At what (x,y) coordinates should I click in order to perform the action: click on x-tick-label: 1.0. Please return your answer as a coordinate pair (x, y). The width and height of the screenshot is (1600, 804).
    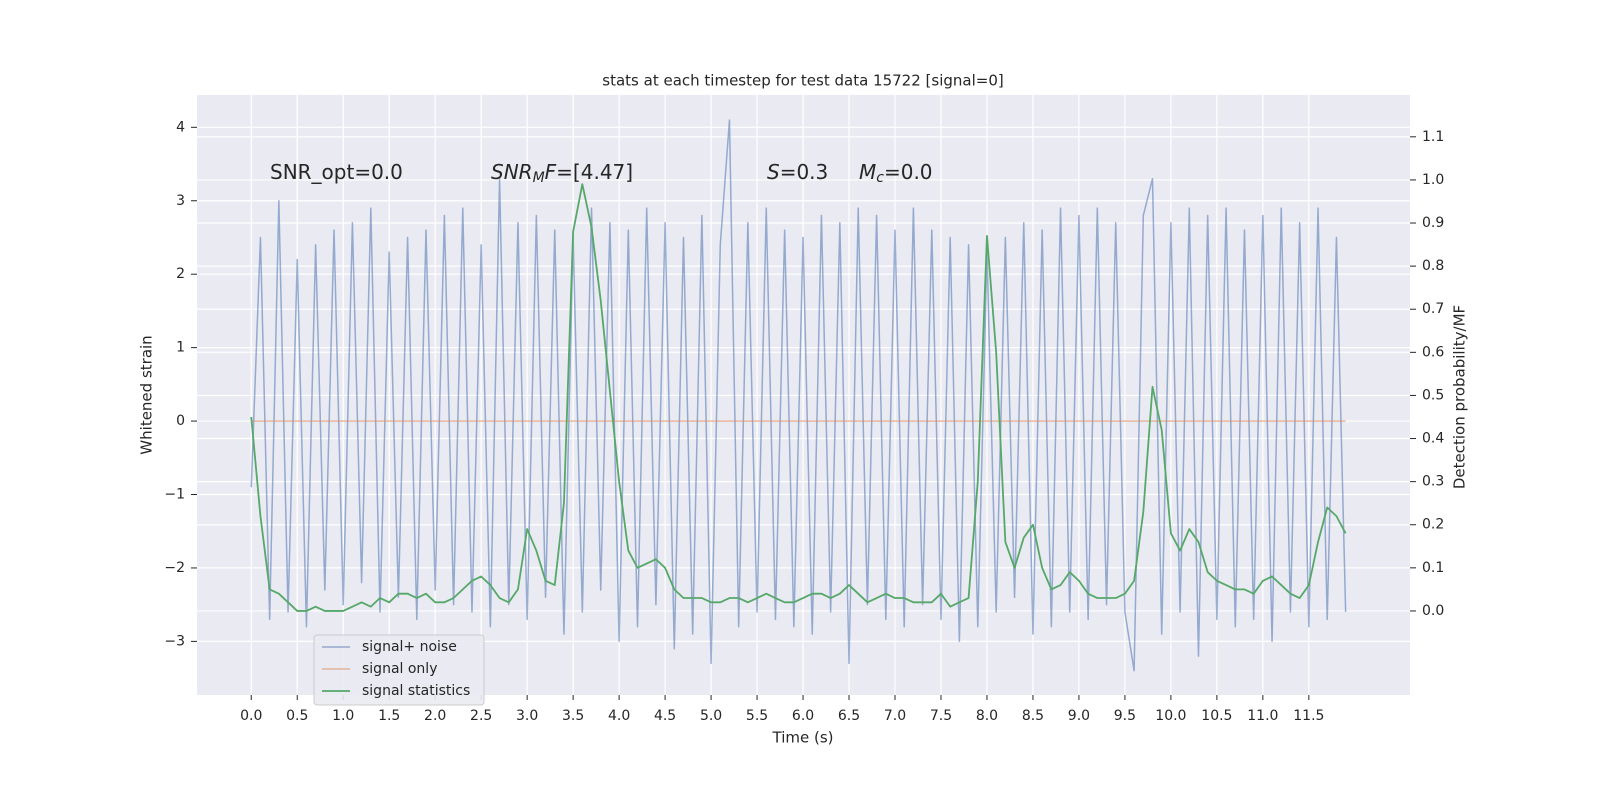
    Looking at the image, I should click on (343, 716).